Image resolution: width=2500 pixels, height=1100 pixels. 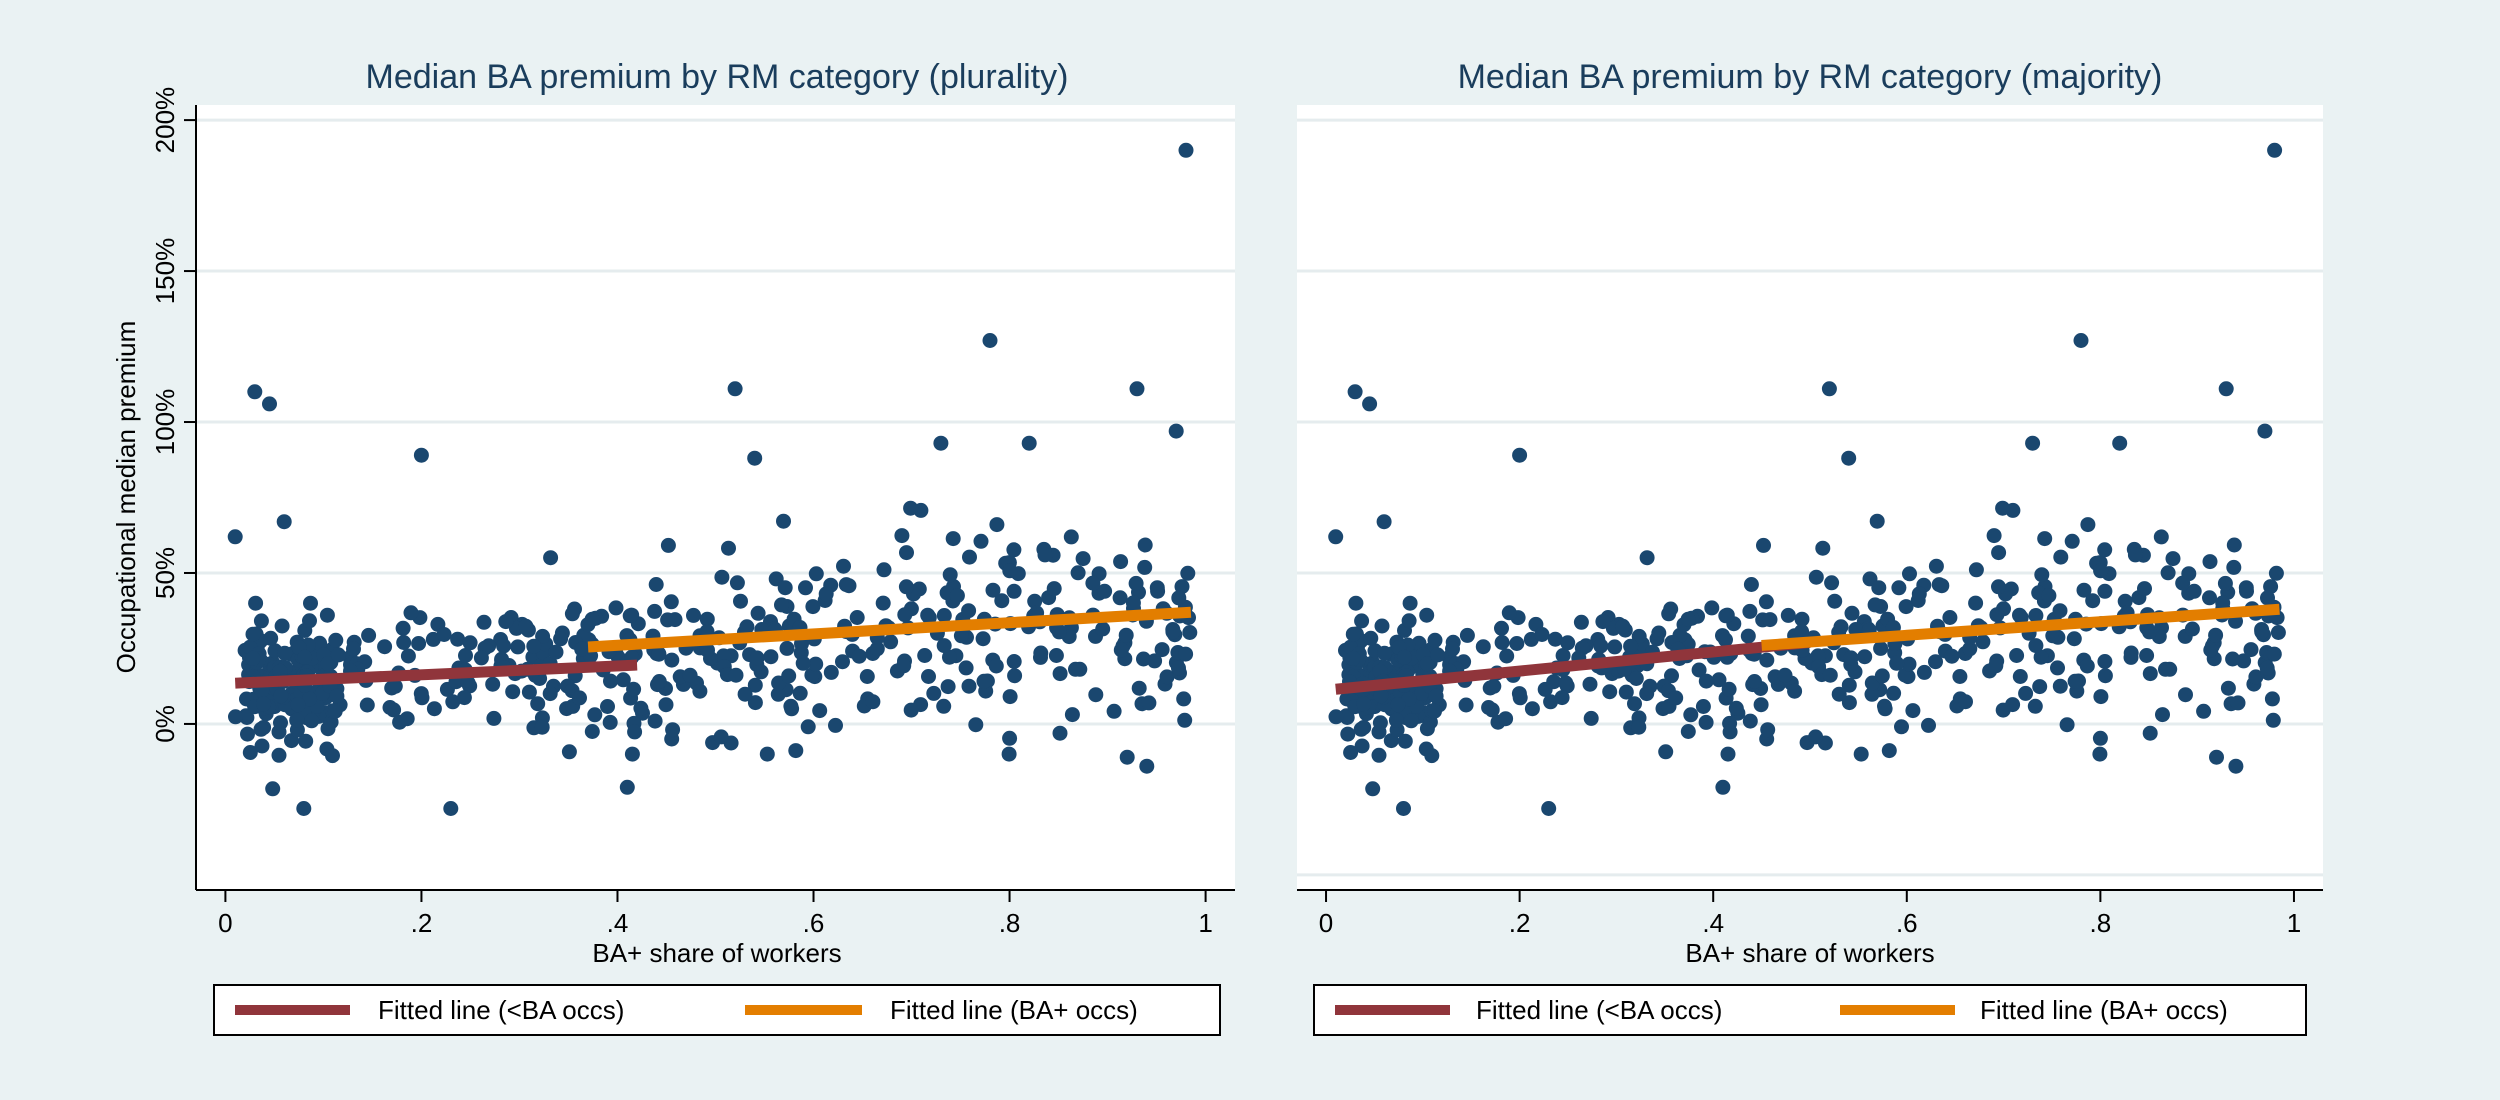 I want to click on legend-label-ba-plus: Fitted line (BA+ occs), so click(x=1014, y=1010).